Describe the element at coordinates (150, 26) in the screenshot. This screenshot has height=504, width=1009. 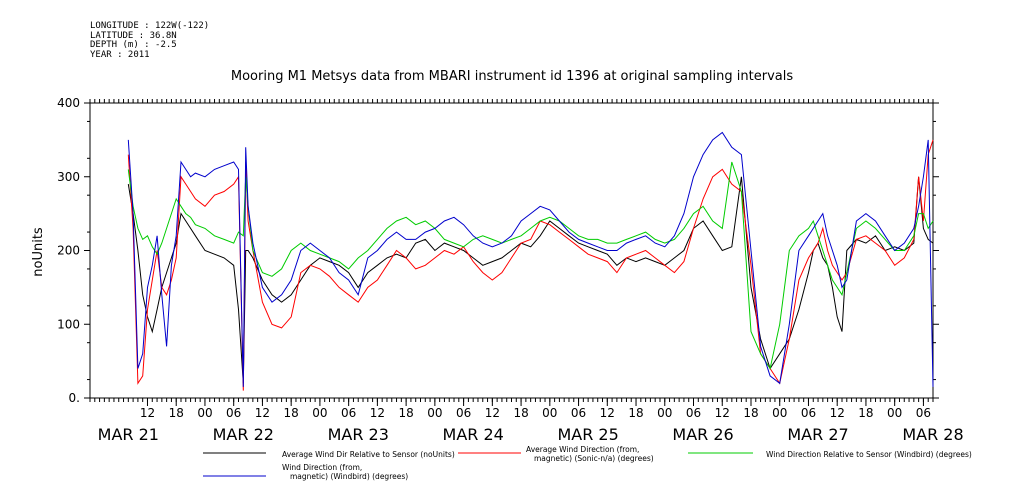
I see `longitude-text: LONGITUDE : 122W(-122)` at that location.